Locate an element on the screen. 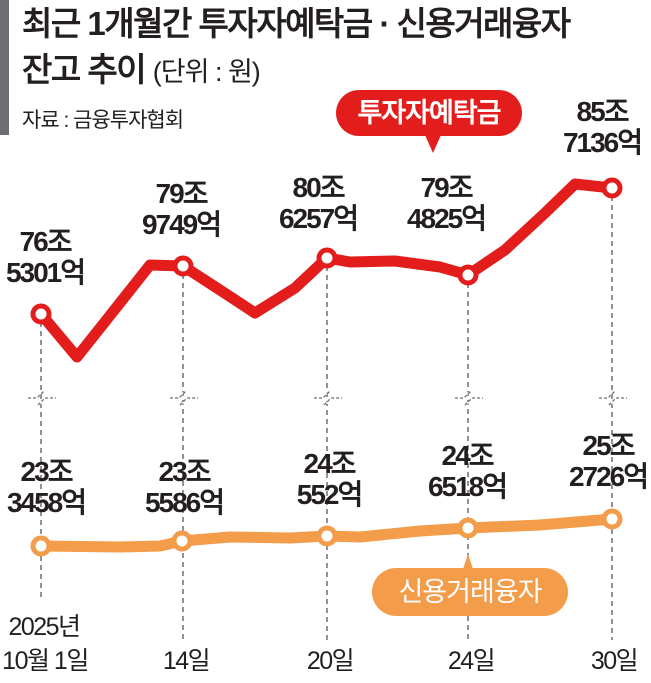 The image size is (651, 683). credit-label-2: 24조 552억 is located at coordinates (329, 479).